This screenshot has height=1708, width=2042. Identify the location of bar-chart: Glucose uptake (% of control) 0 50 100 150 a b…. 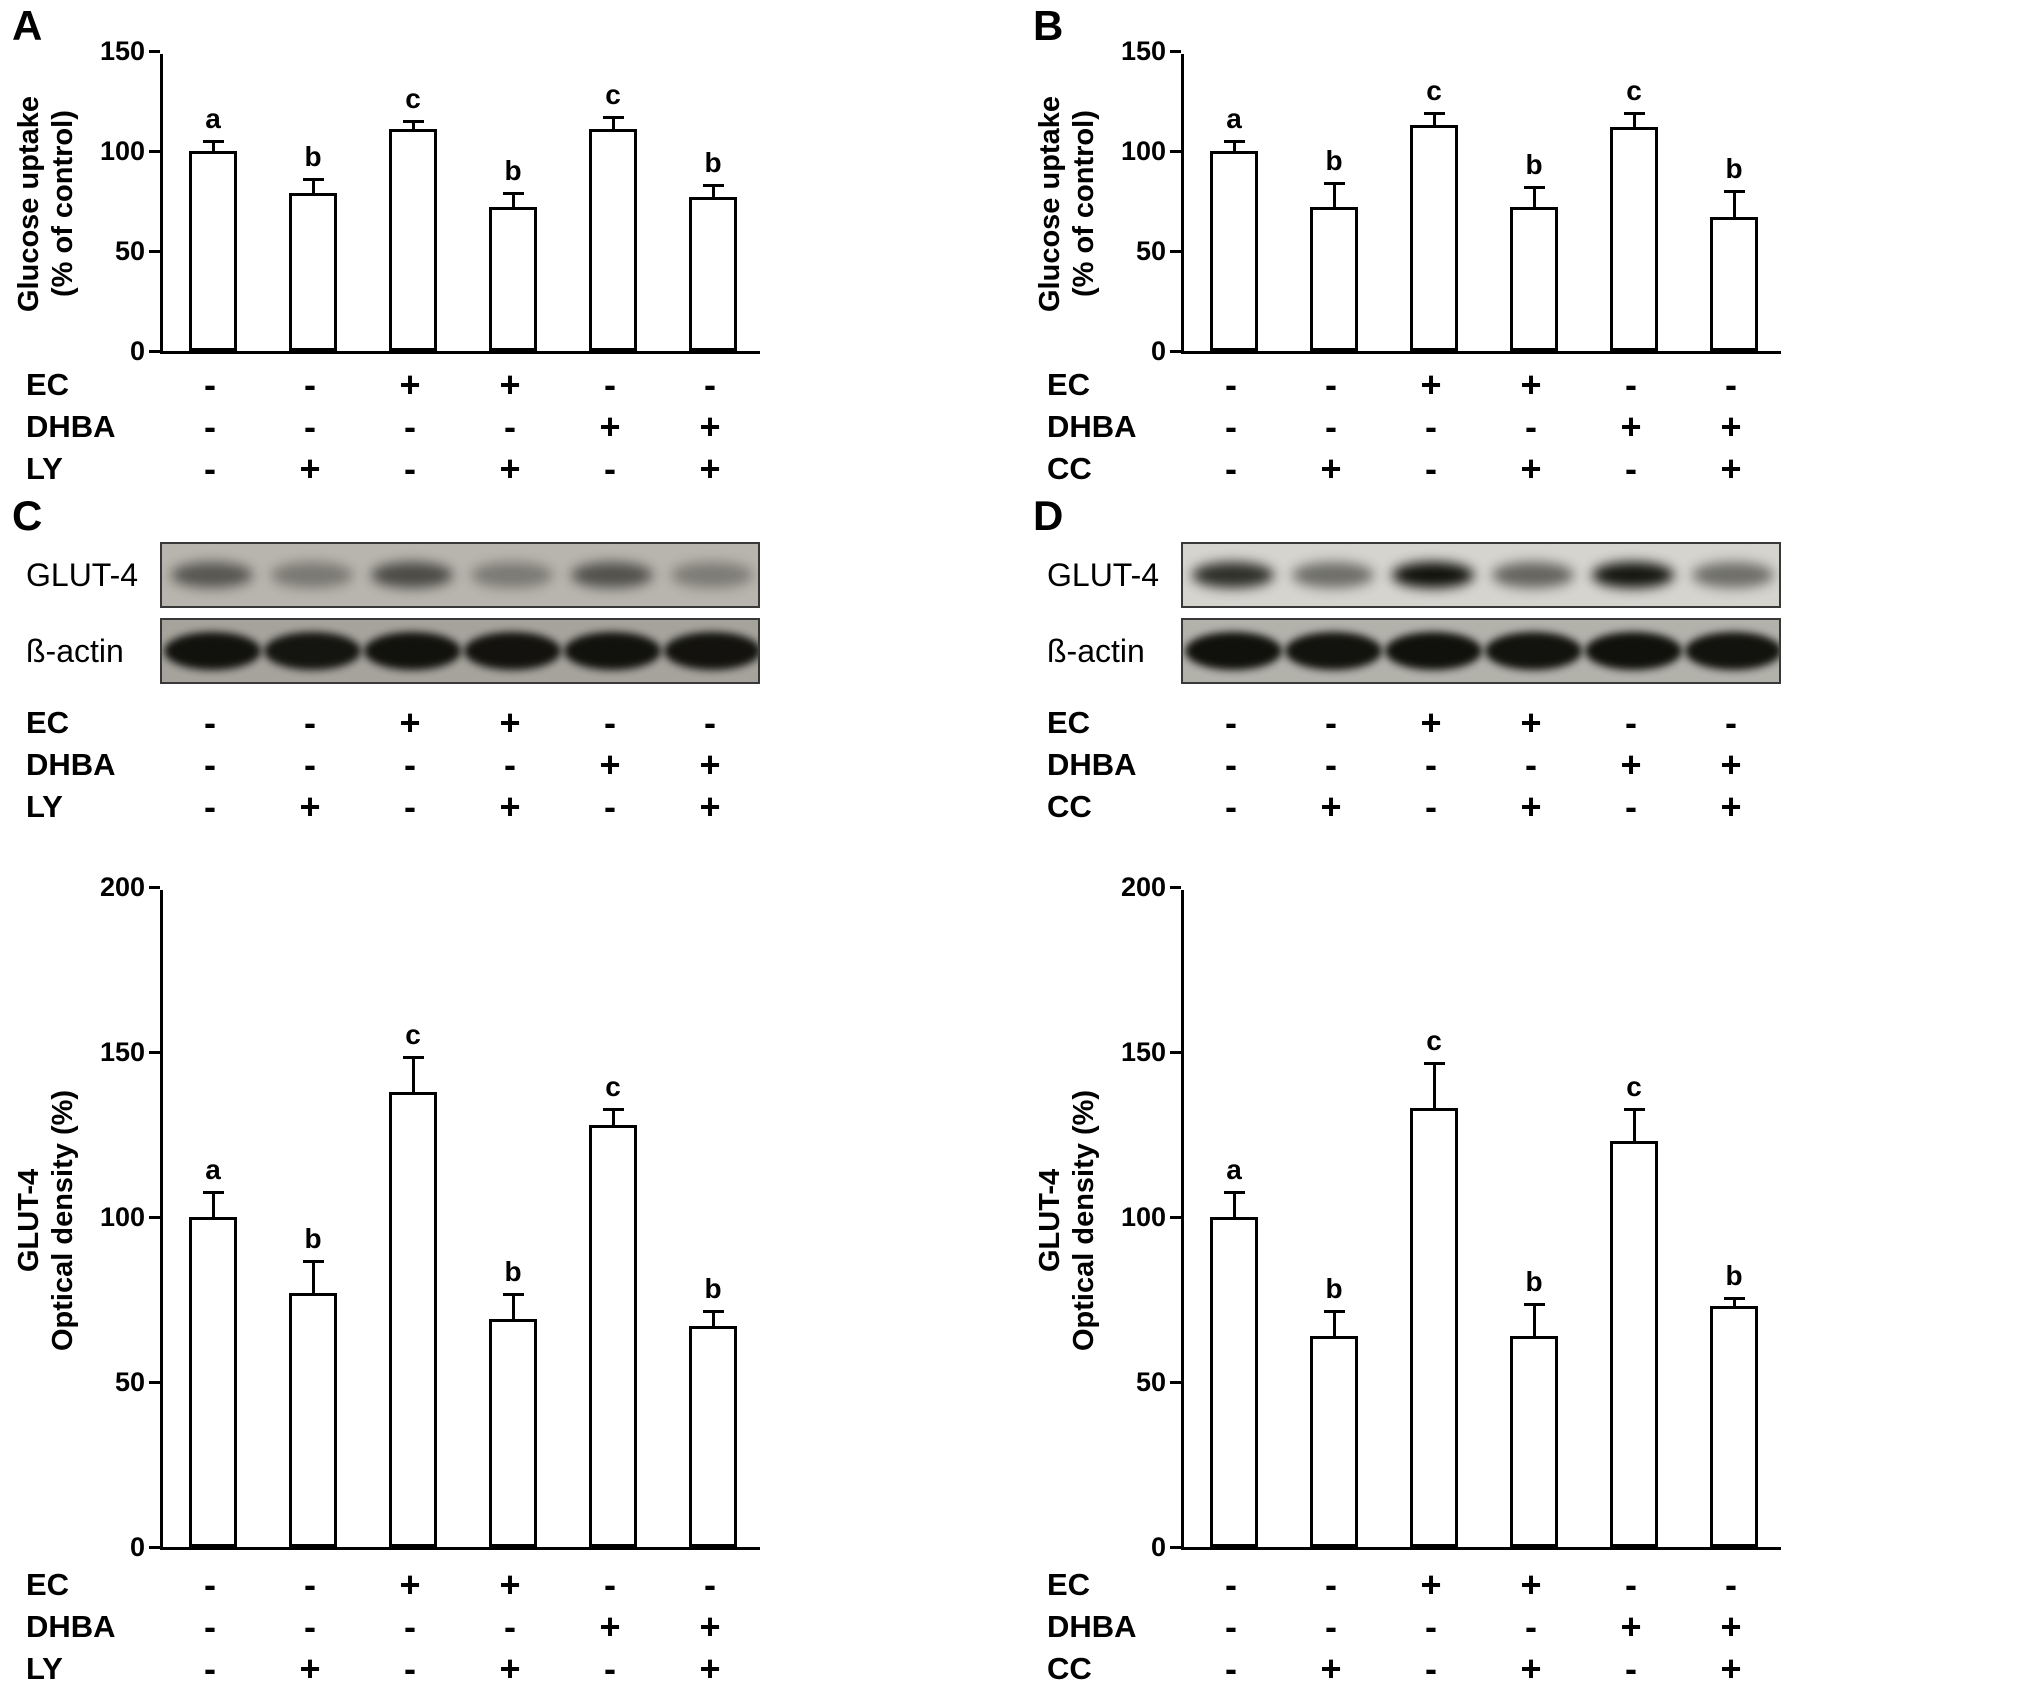
(515, 199).